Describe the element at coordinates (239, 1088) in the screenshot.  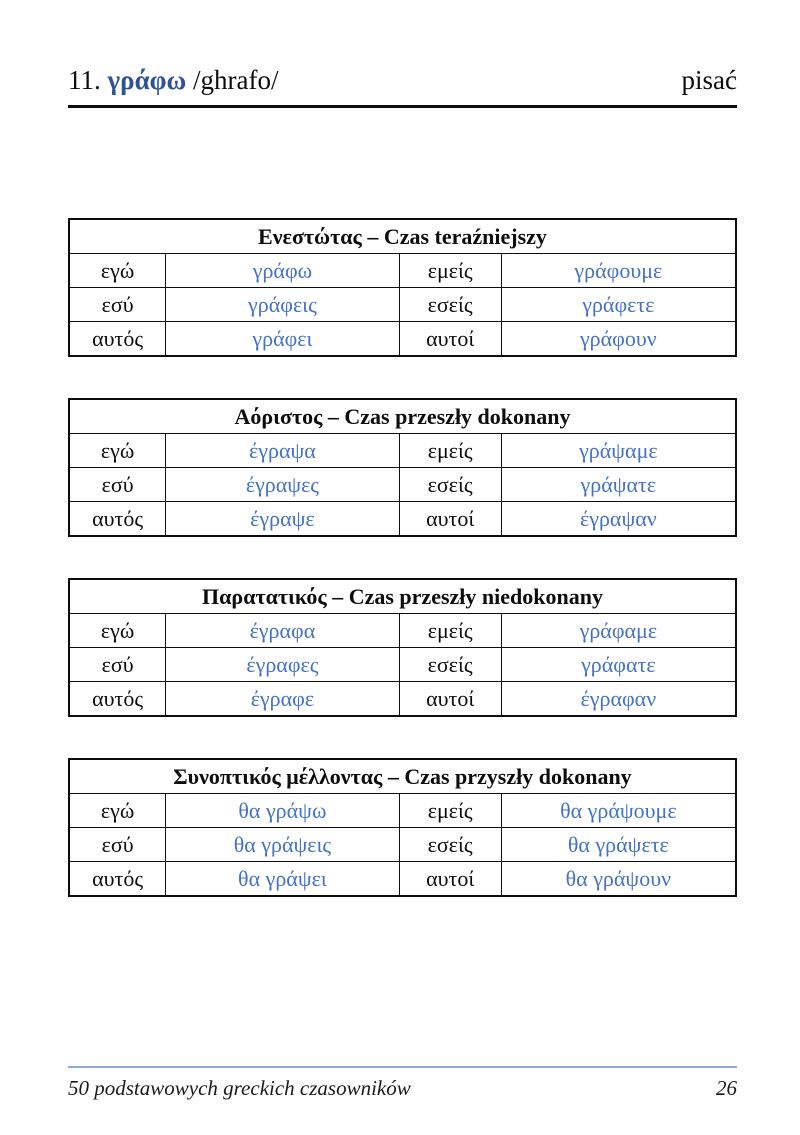
I see `footer-book-title: 50 podstawowych greckich czasowników` at that location.